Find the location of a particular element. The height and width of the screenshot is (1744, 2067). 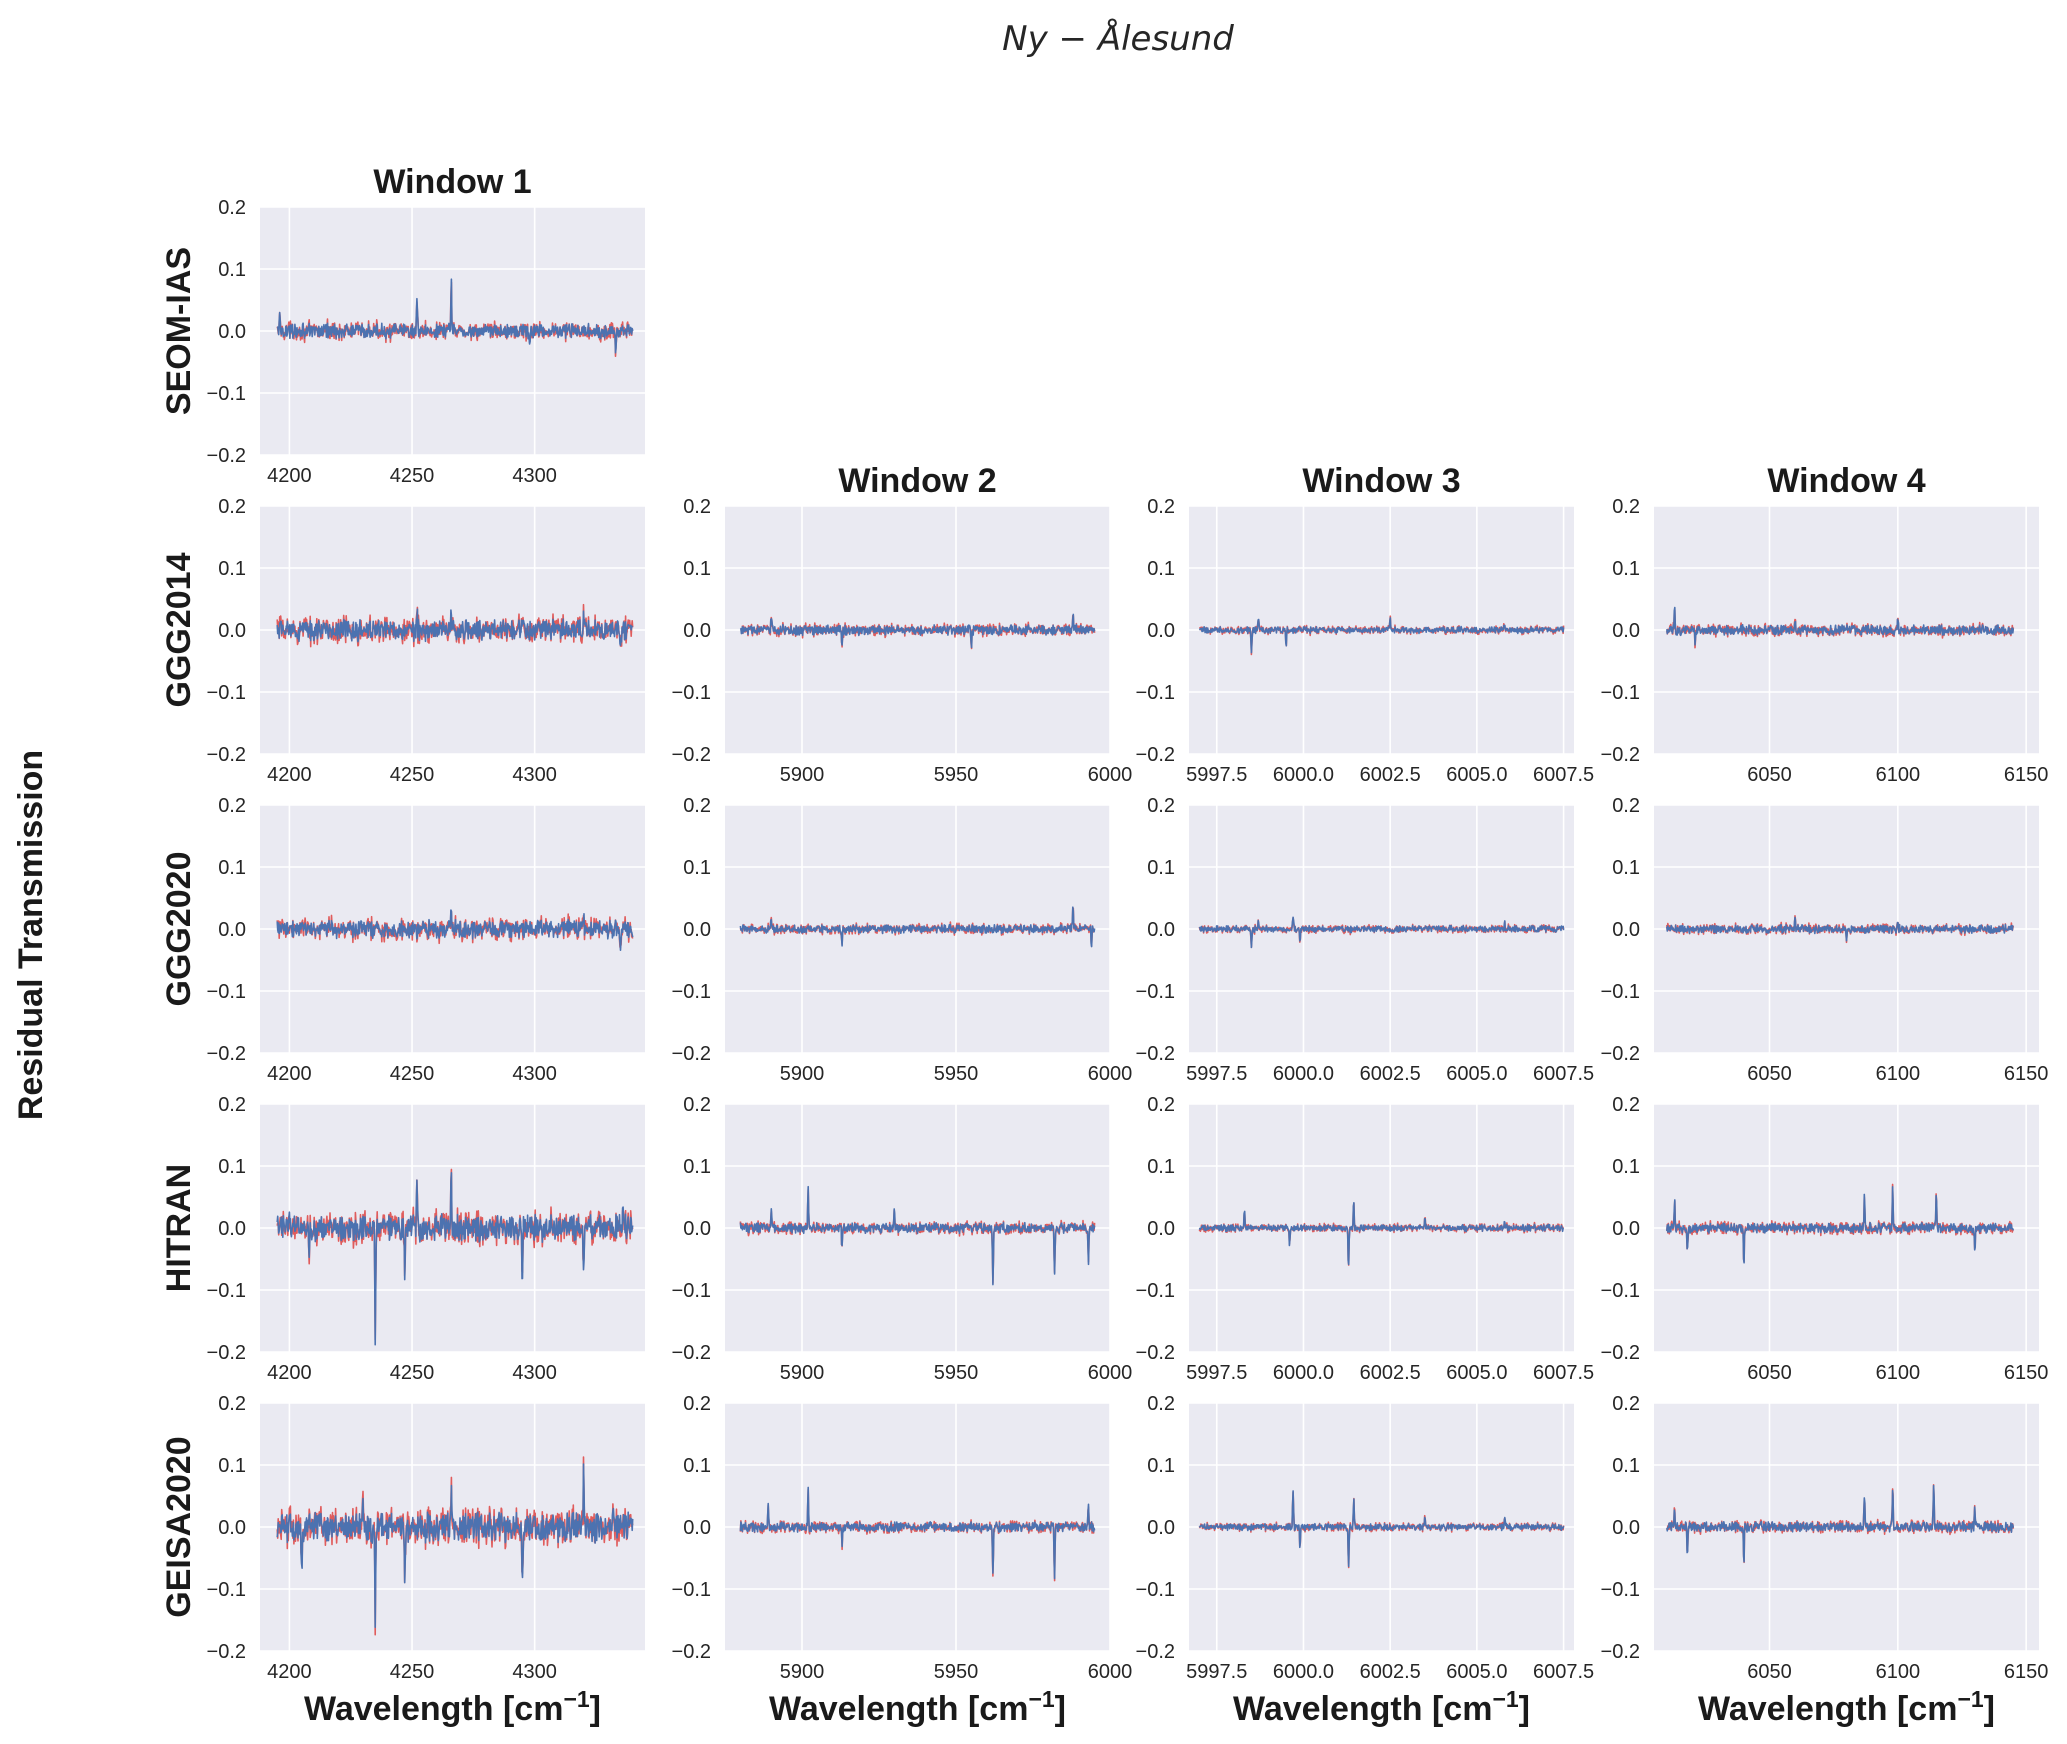

x-axis-label-window-4: Wavelength [cm−1] is located at coordinates (1846, 1707).